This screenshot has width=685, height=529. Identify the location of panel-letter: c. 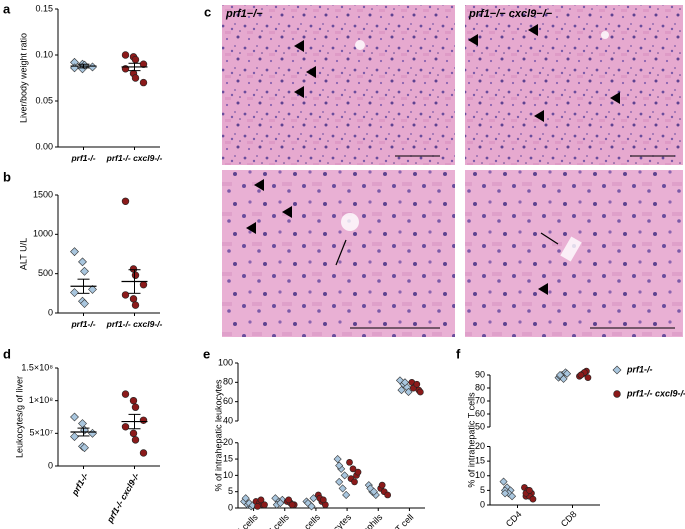
(207, 11).